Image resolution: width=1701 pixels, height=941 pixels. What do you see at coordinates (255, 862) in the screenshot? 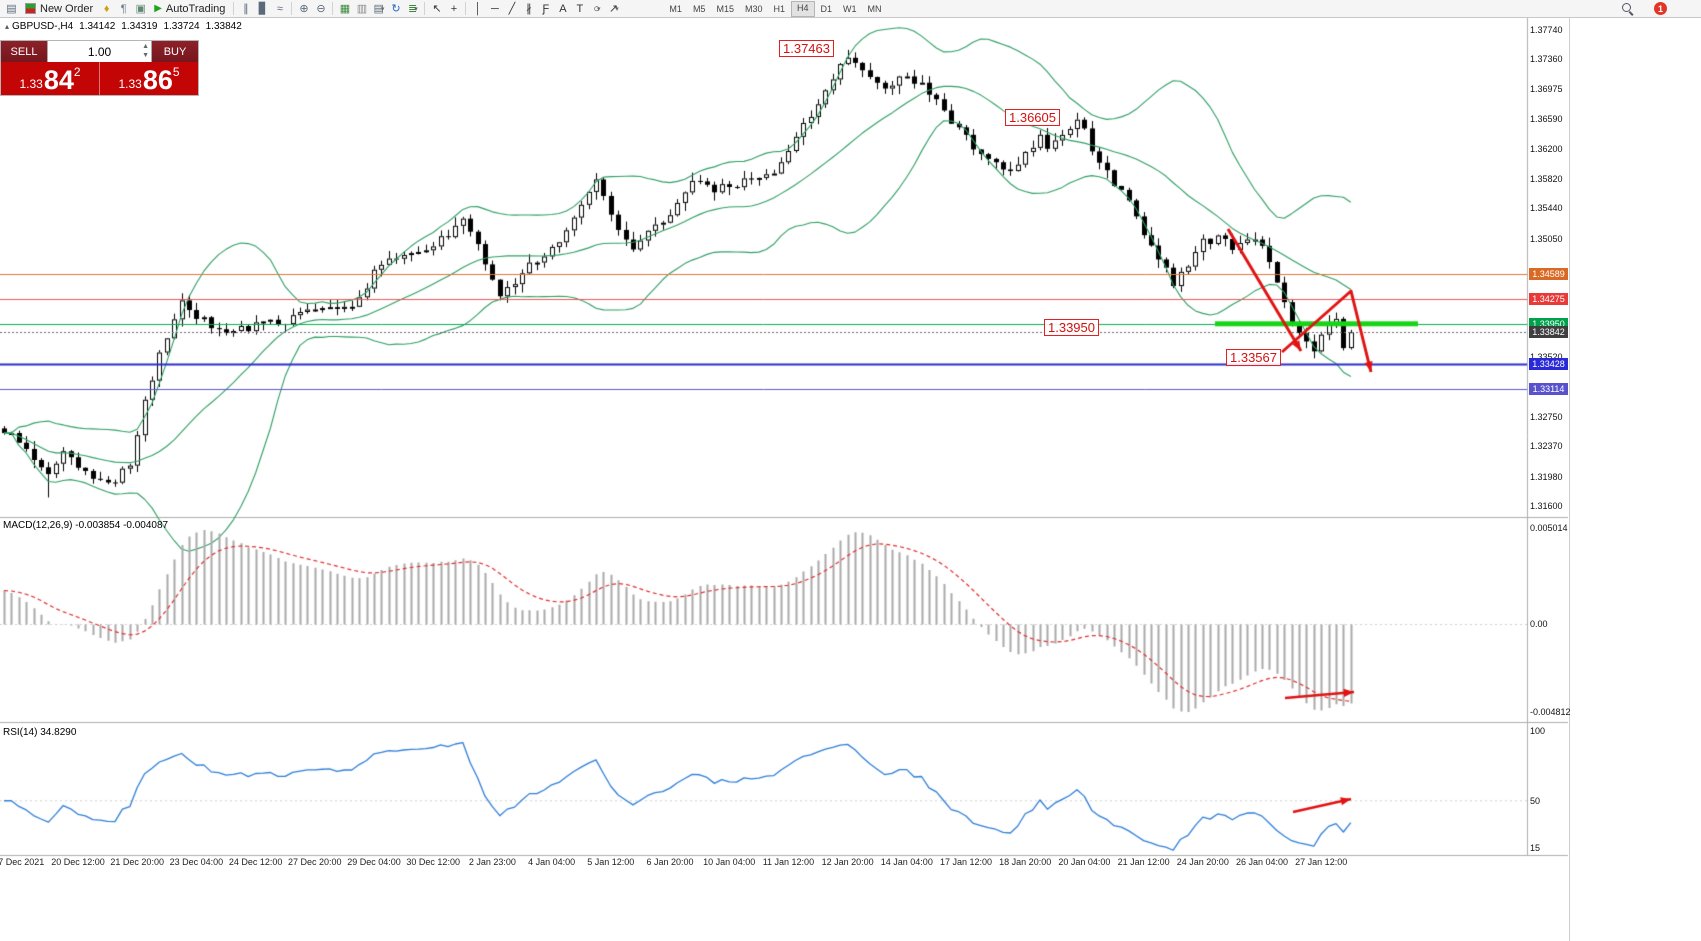
I see `date-label: 24 Dec 12:00` at bounding box center [255, 862].